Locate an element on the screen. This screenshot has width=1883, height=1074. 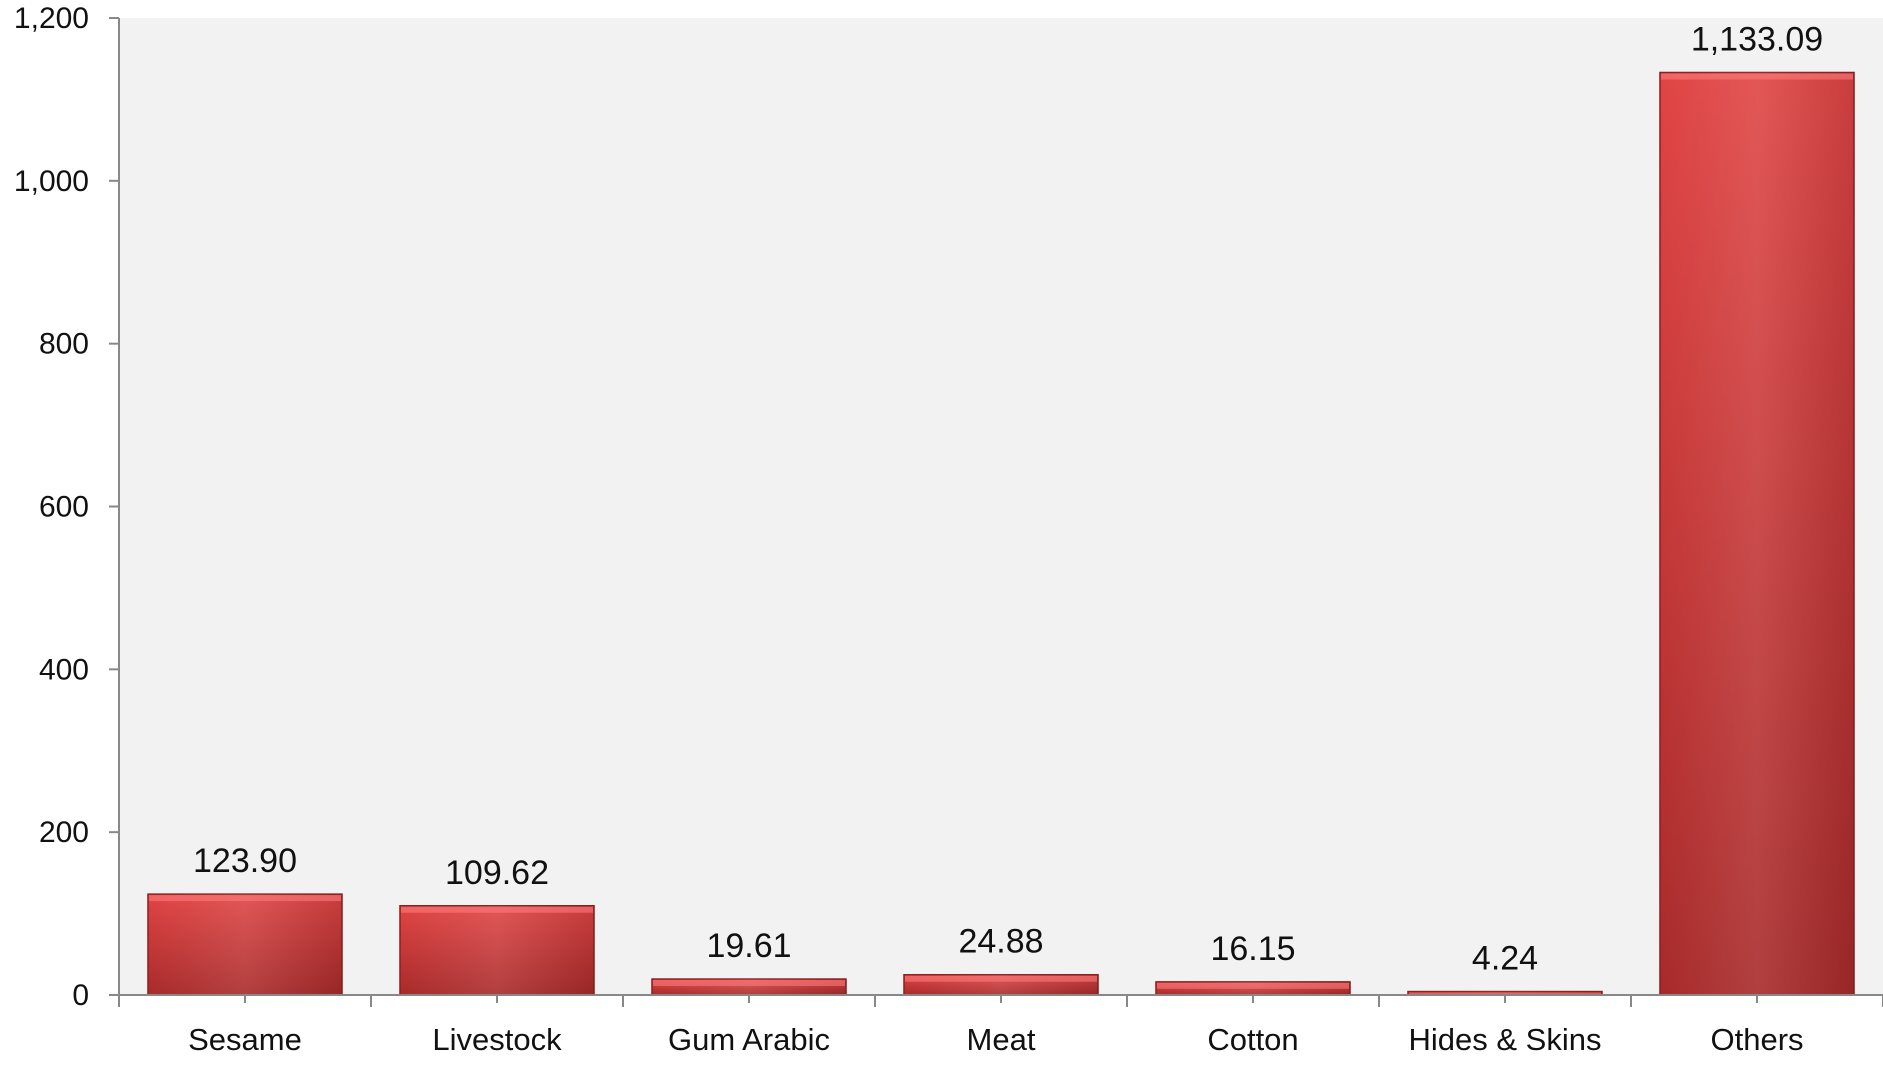
bar-gum-arabic is located at coordinates (749, 987).